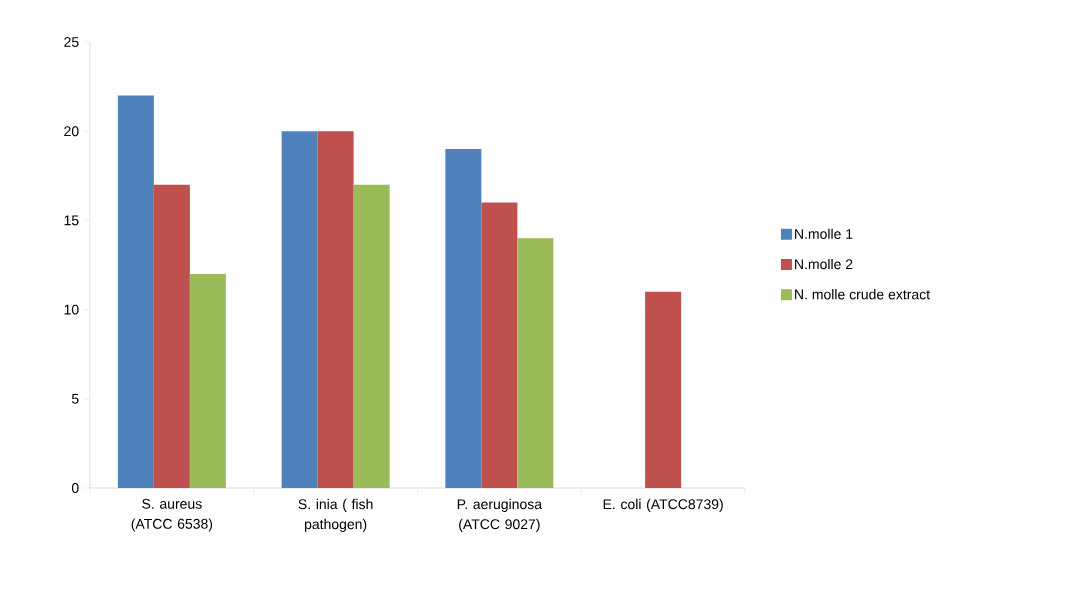 The width and height of the screenshot is (1066, 598). I want to click on legend-label: N.molle 1, so click(824, 233).